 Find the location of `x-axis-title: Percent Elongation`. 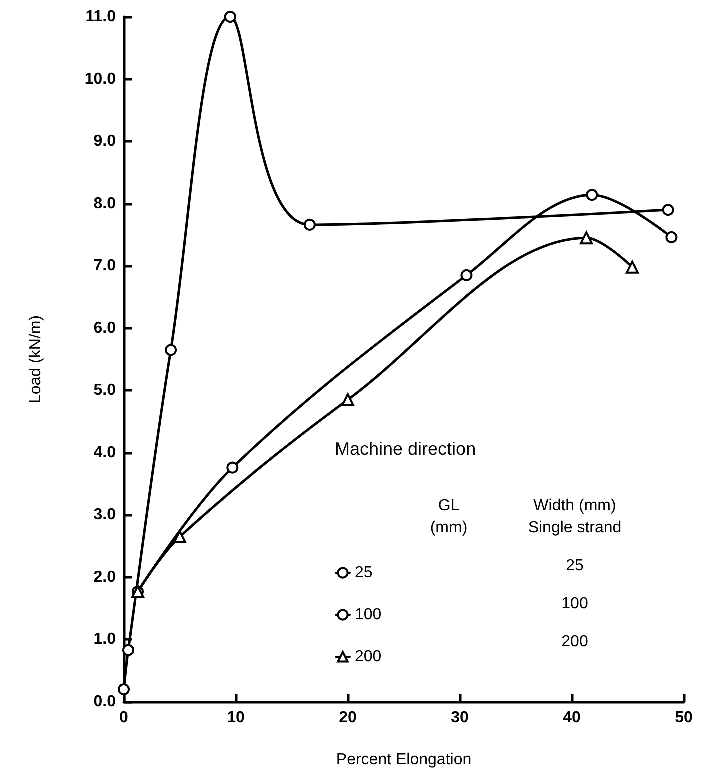

x-axis-title: Percent Elongation is located at coordinates (404, 760).